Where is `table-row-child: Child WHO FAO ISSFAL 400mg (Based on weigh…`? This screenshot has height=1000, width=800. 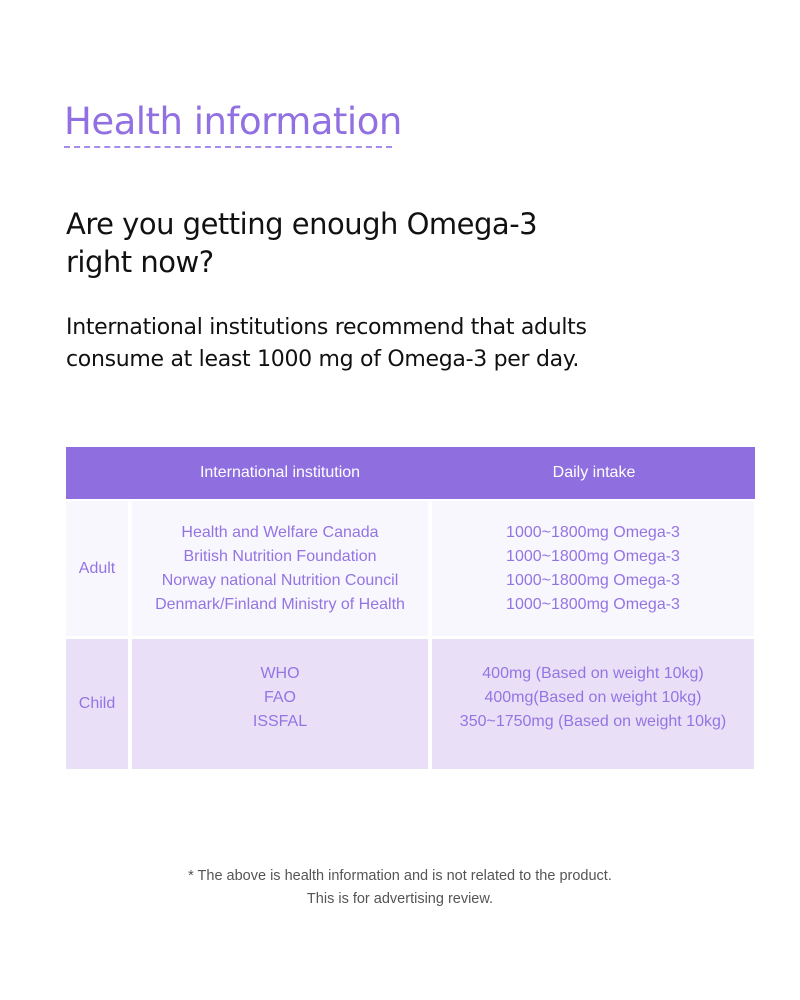
table-row-child: Child WHO FAO ISSFAL 400mg (Based on weigh… is located at coordinates (410, 704).